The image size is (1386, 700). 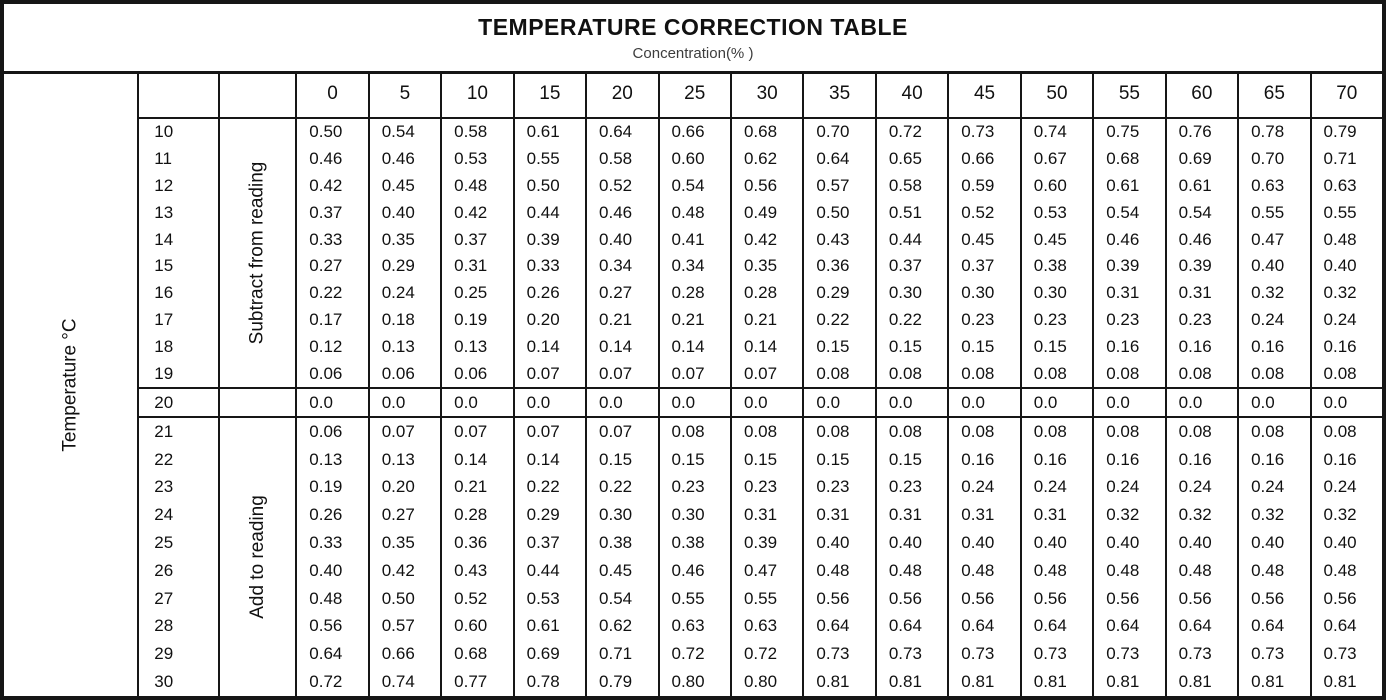 What do you see at coordinates (164, 346) in the screenshot?
I see `temperature-value: 18` at bounding box center [164, 346].